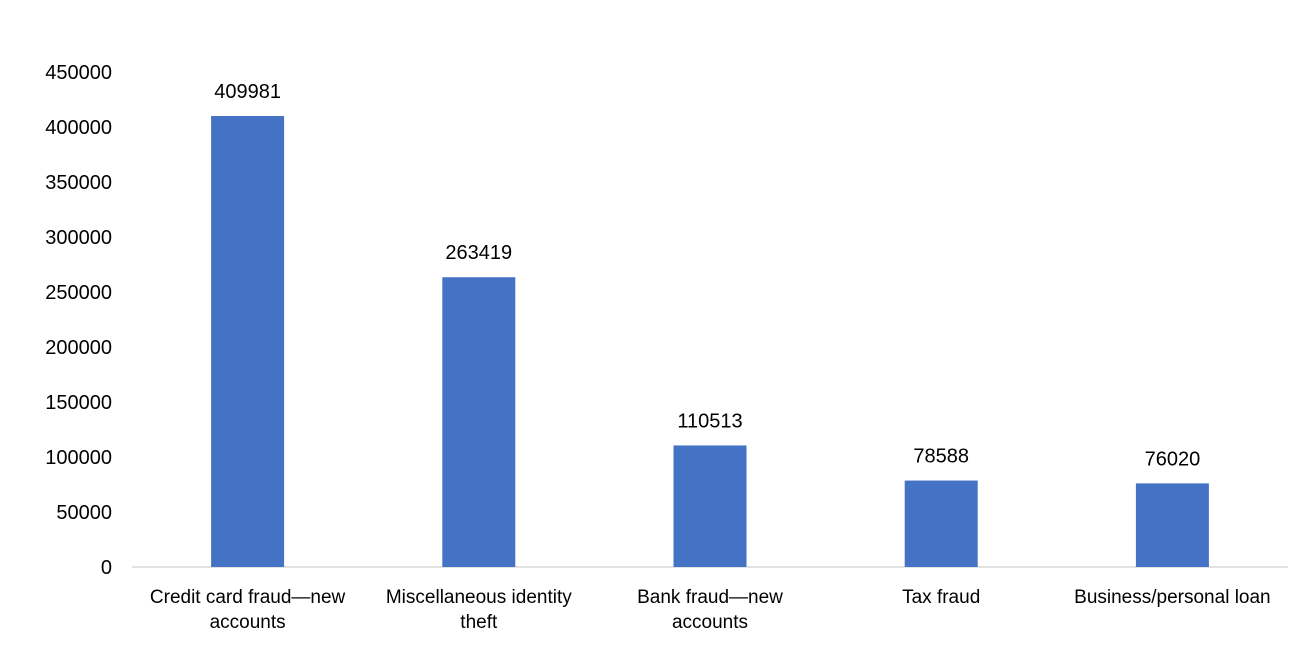 Image resolution: width=1316 pixels, height=657 pixels. What do you see at coordinates (1172, 597) in the screenshot?
I see `x-tick-label: Business/personal loan` at bounding box center [1172, 597].